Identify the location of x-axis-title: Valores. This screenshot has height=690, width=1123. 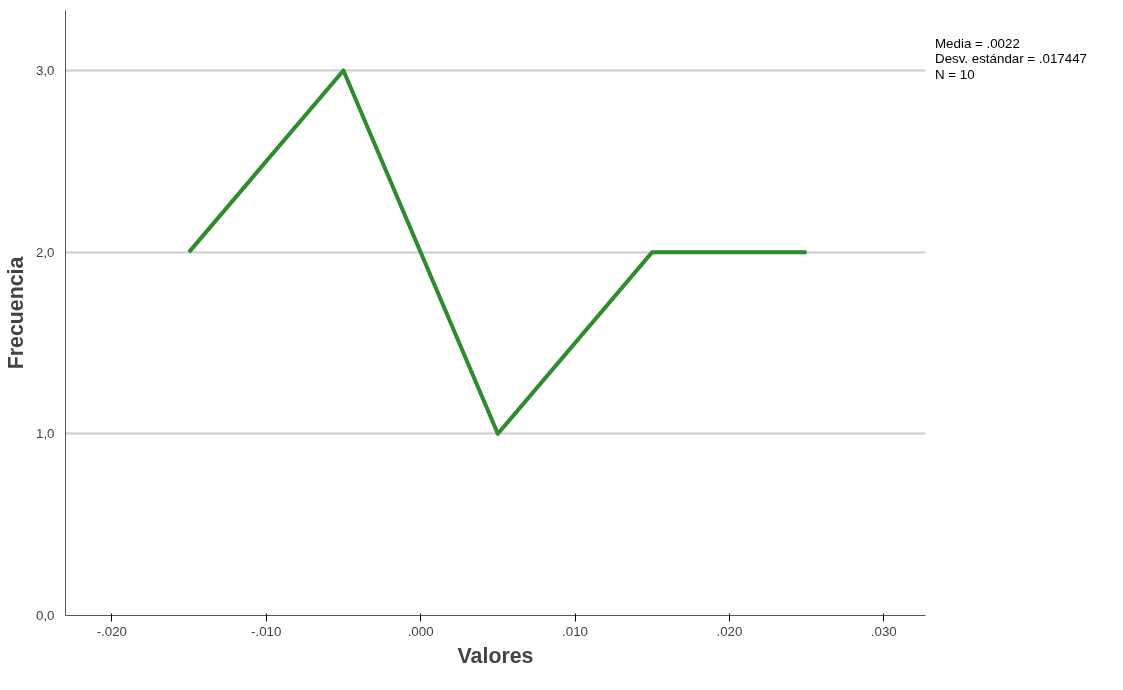
(495, 655).